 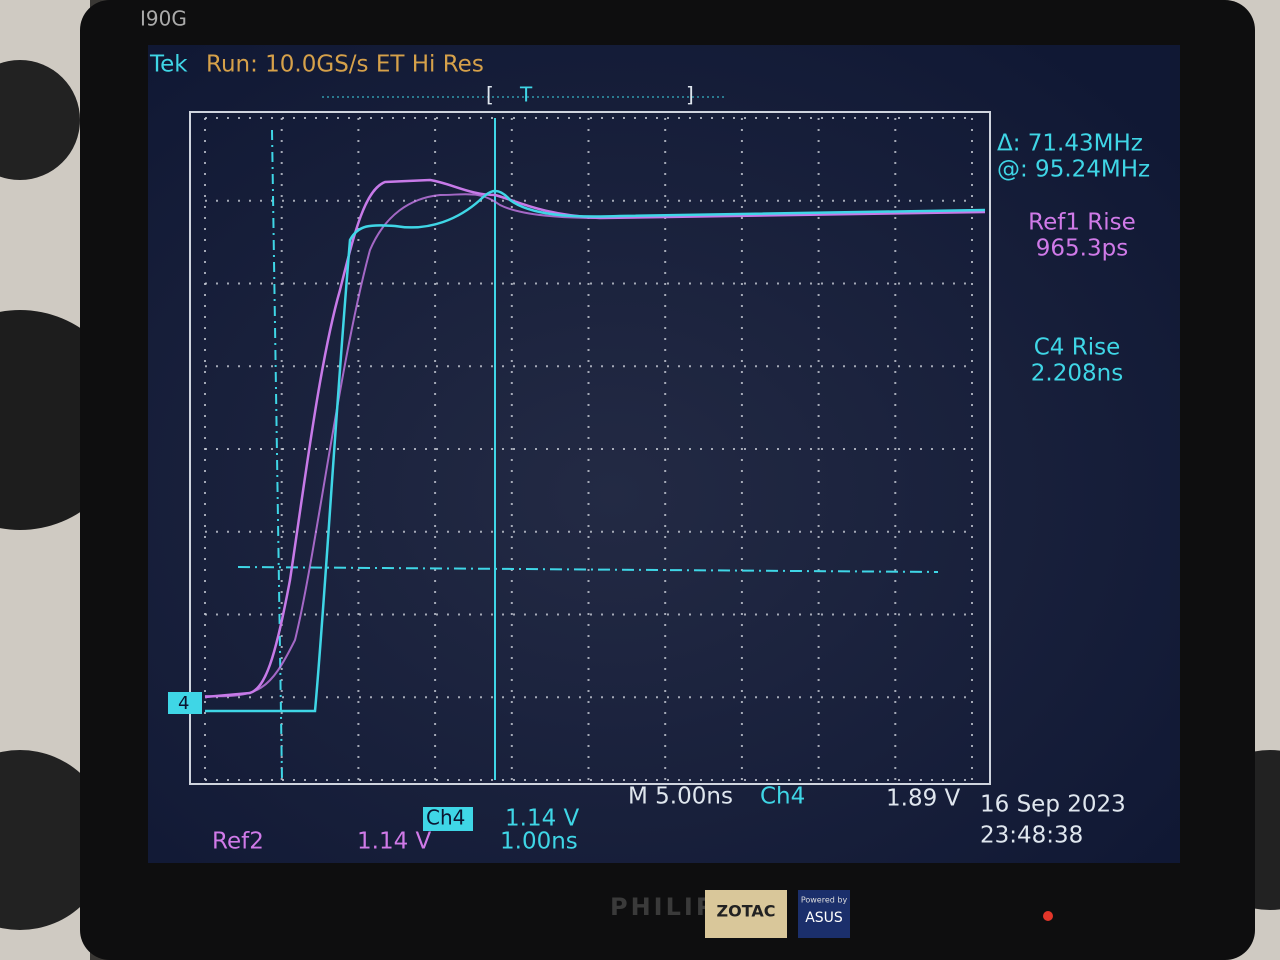 I want to click on channel-marker-text: 4, so click(x=183, y=703).